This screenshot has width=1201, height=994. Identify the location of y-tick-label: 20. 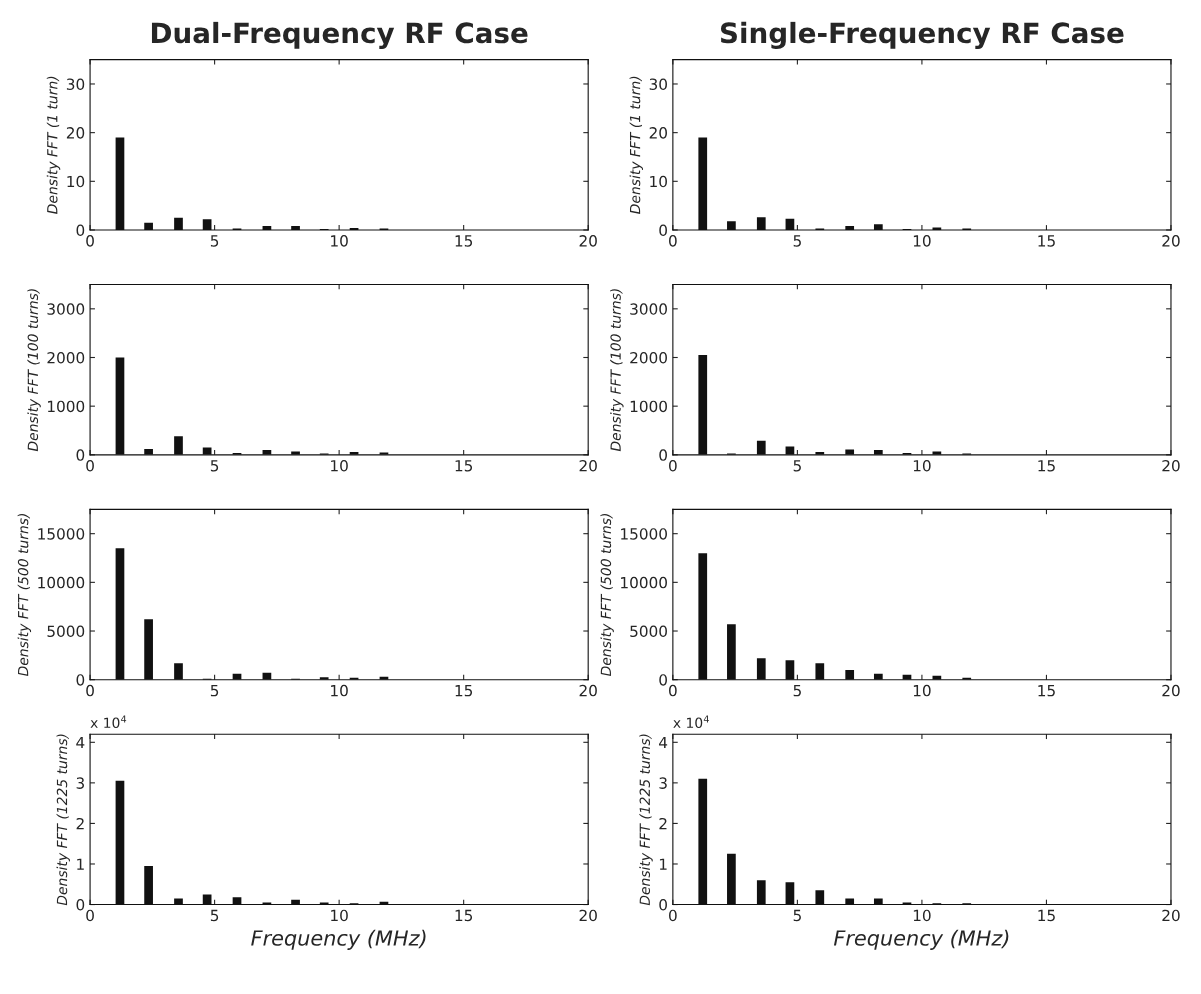
(75, 133).